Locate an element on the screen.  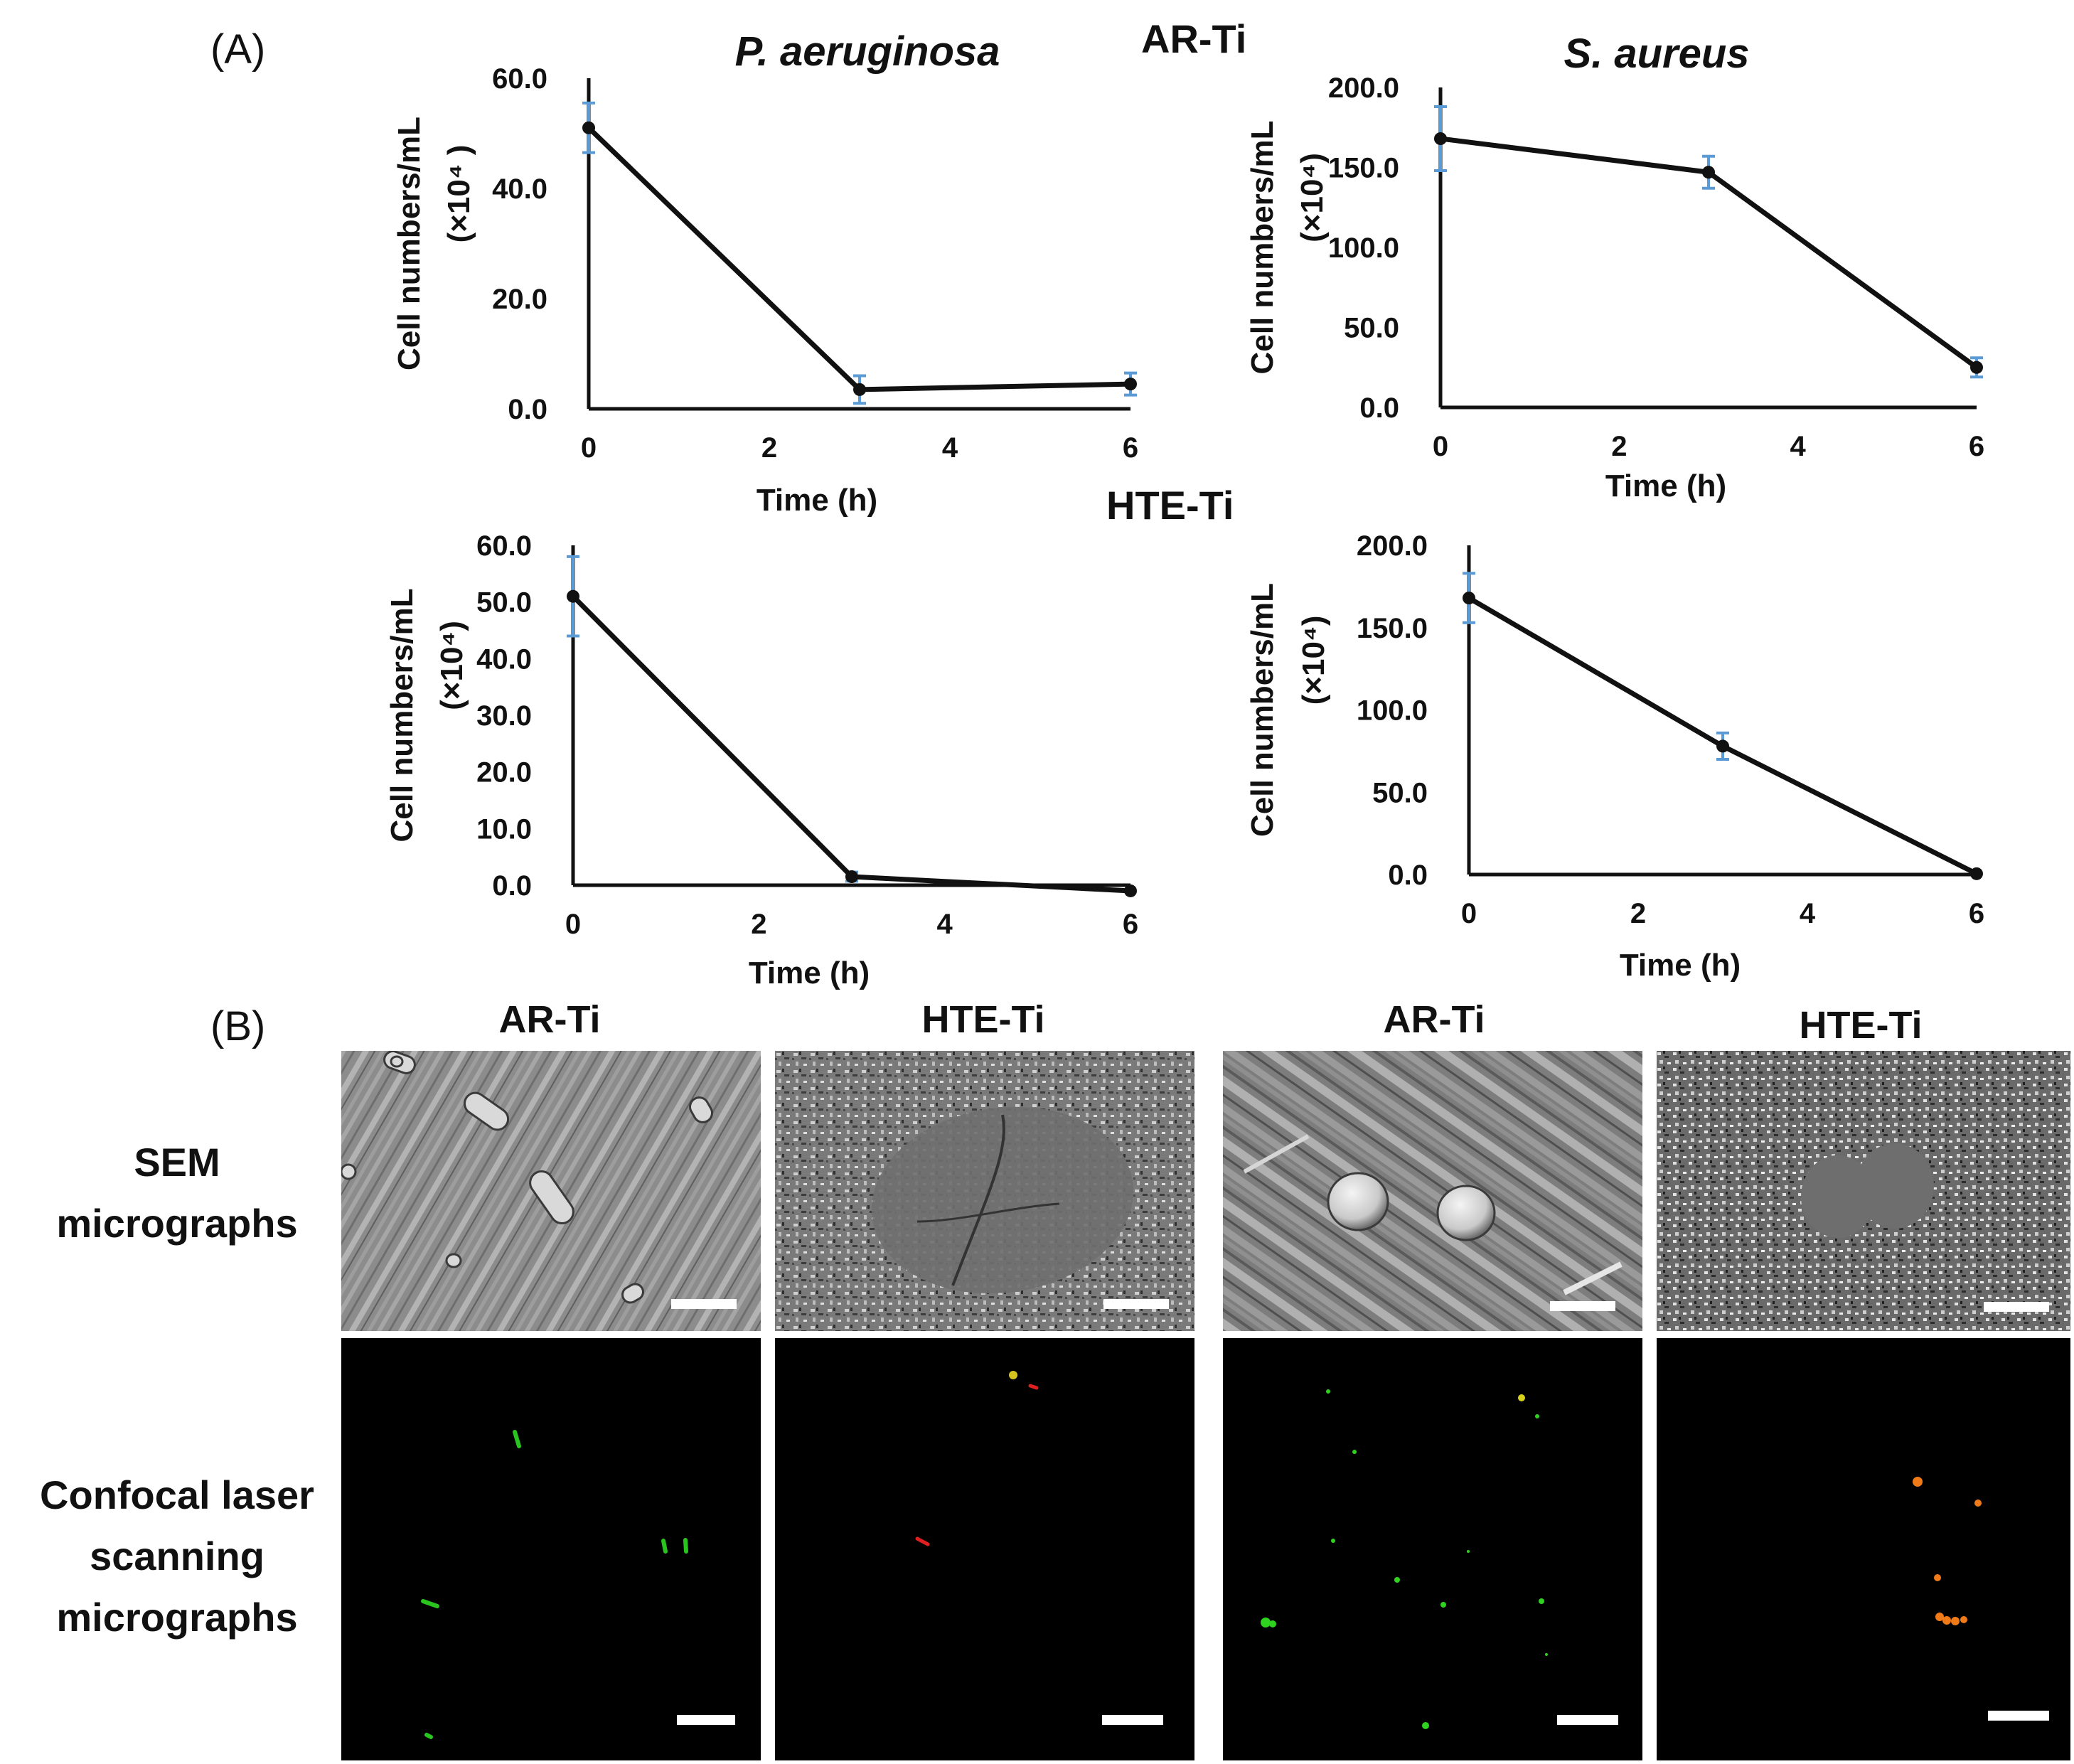
sem-micrograph-hte-ti-p-aeruginosa is located at coordinates (985, 1191).